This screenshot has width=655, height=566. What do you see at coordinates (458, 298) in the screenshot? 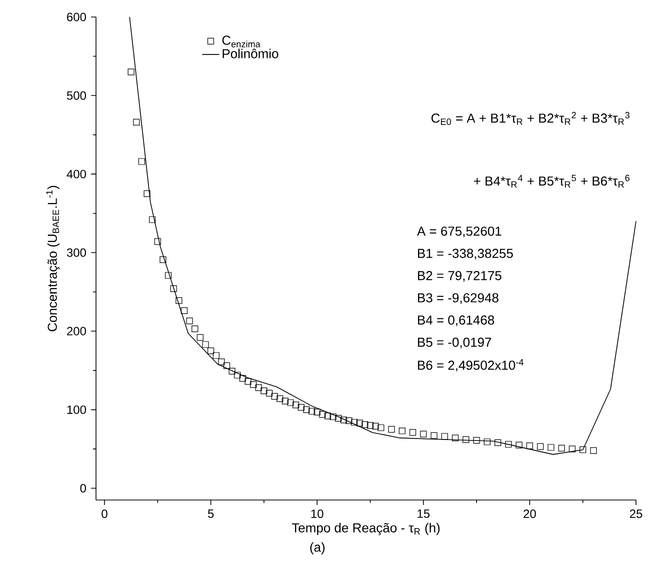
I see `annotation: B3 = -9,62948` at bounding box center [458, 298].